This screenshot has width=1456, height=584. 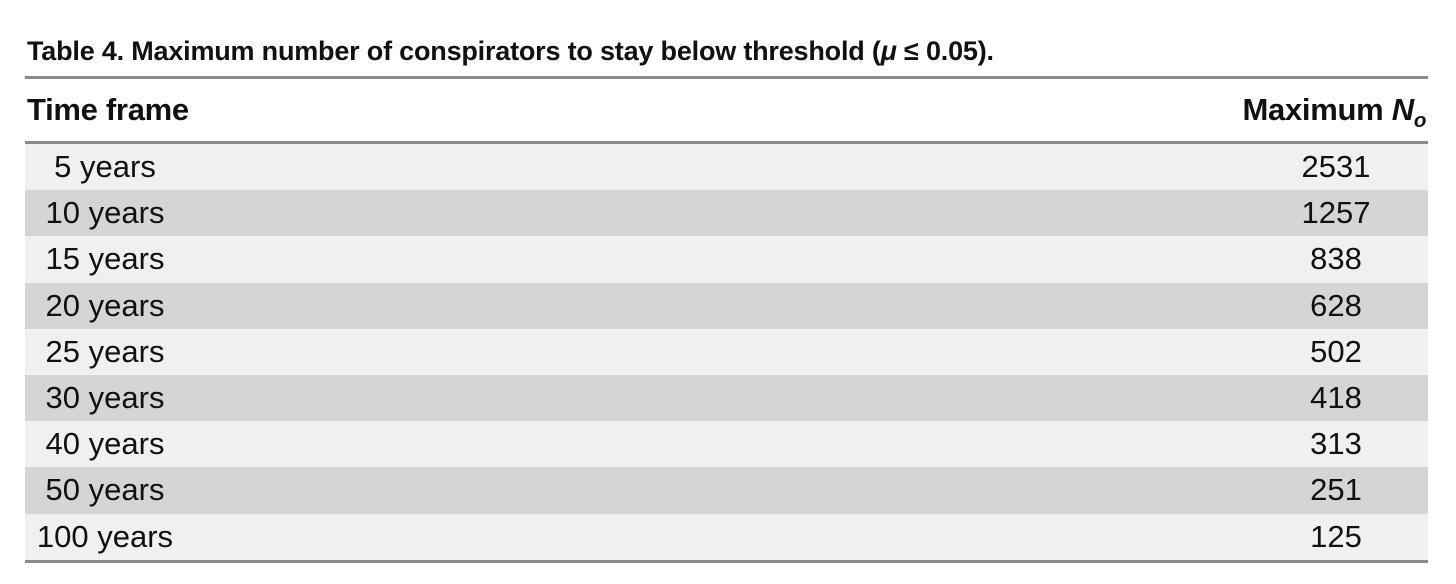 I want to click on column-header-time-frame: Time frame, so click(x=108, y=109).